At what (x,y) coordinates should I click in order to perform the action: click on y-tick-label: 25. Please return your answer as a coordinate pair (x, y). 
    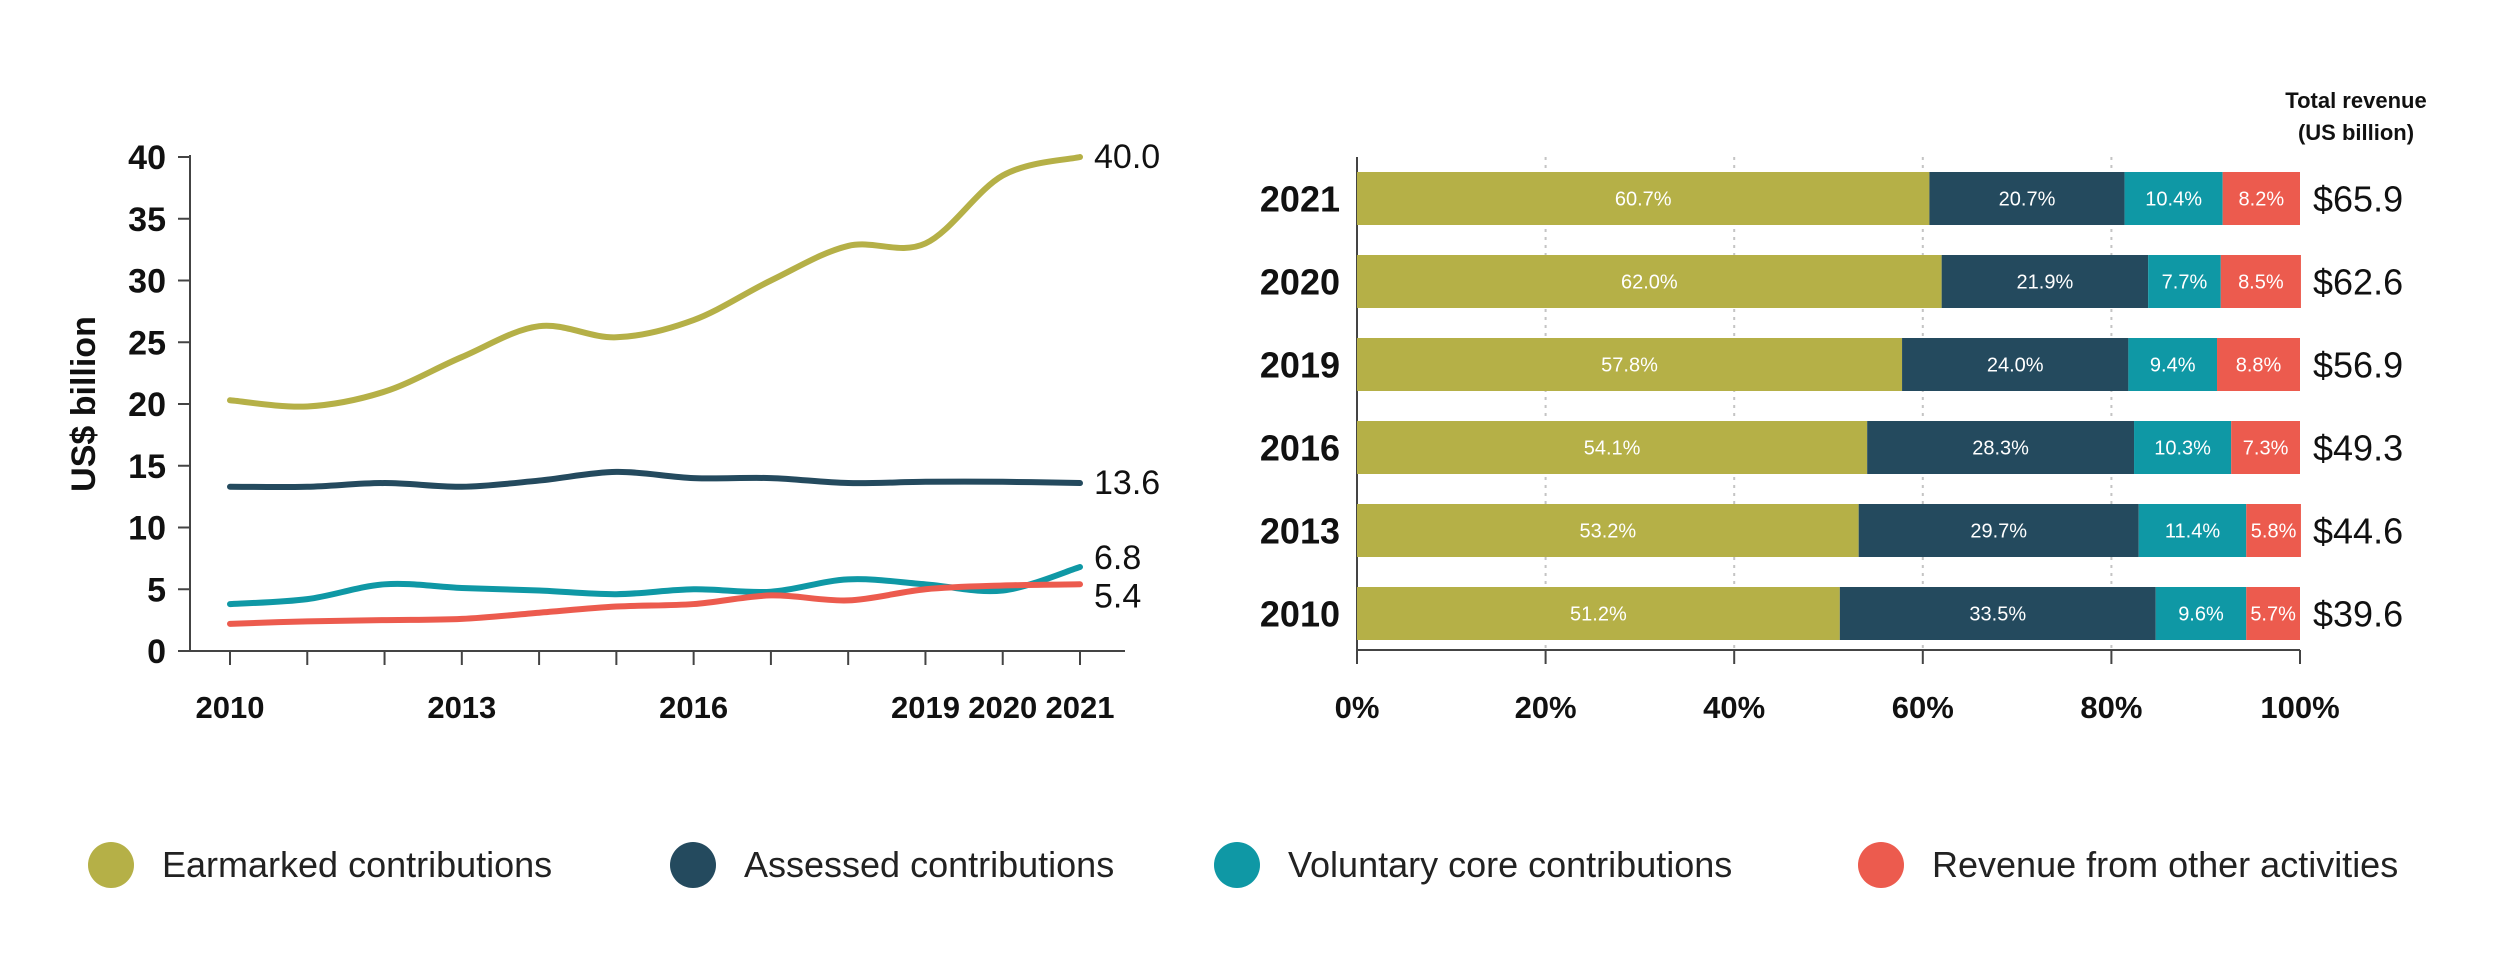
    Looking at the image, I should click on (147, 343).